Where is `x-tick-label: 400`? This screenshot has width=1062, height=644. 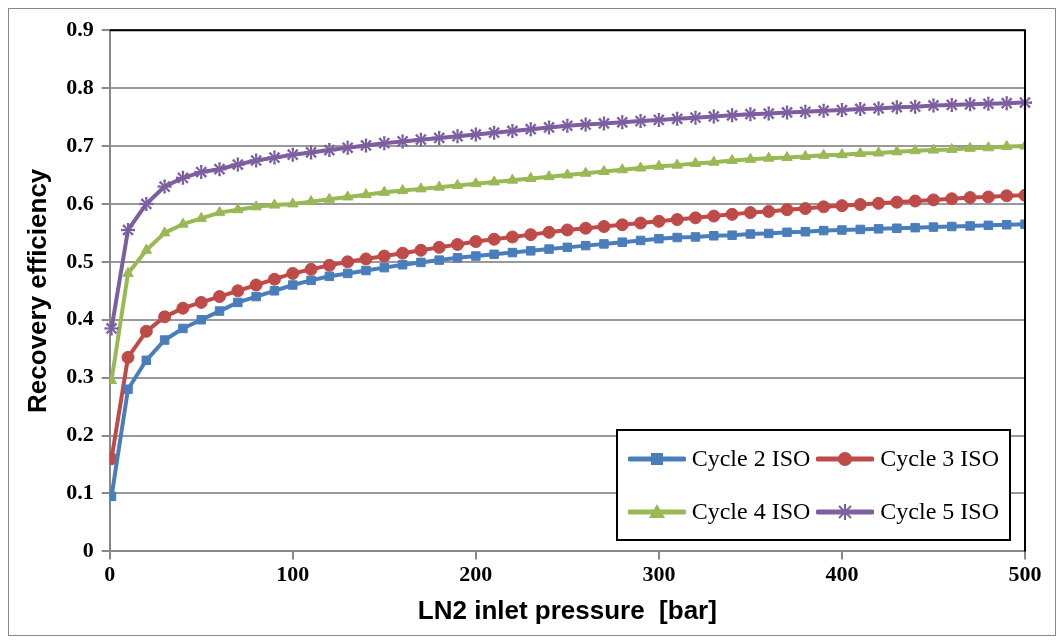
x-tick-label: 400 is located at coordinates (842, 574).